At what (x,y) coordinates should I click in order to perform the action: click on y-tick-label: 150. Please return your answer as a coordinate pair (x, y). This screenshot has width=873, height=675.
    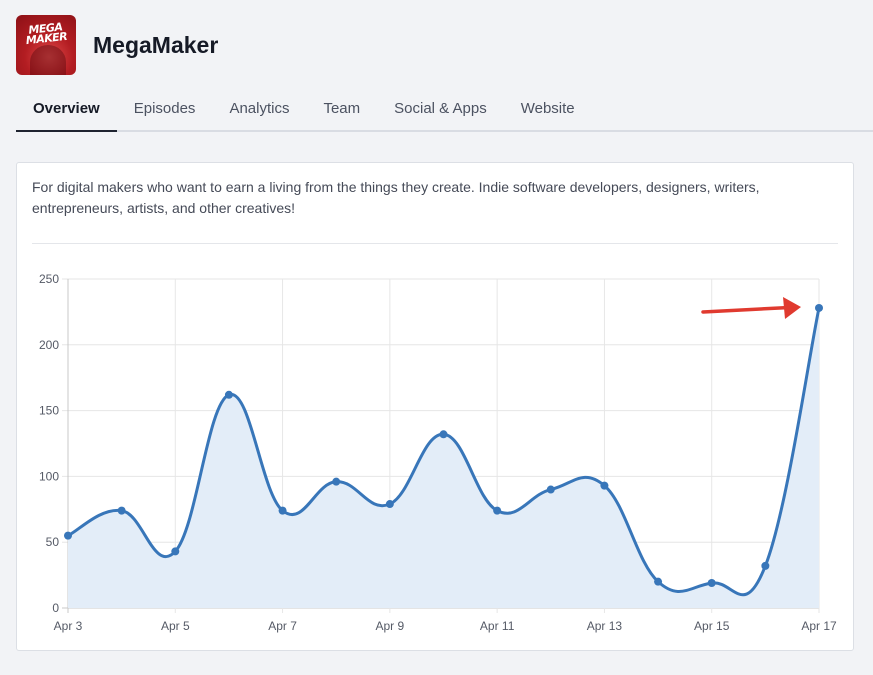
    Looking at the image, I should click on (49, 411).